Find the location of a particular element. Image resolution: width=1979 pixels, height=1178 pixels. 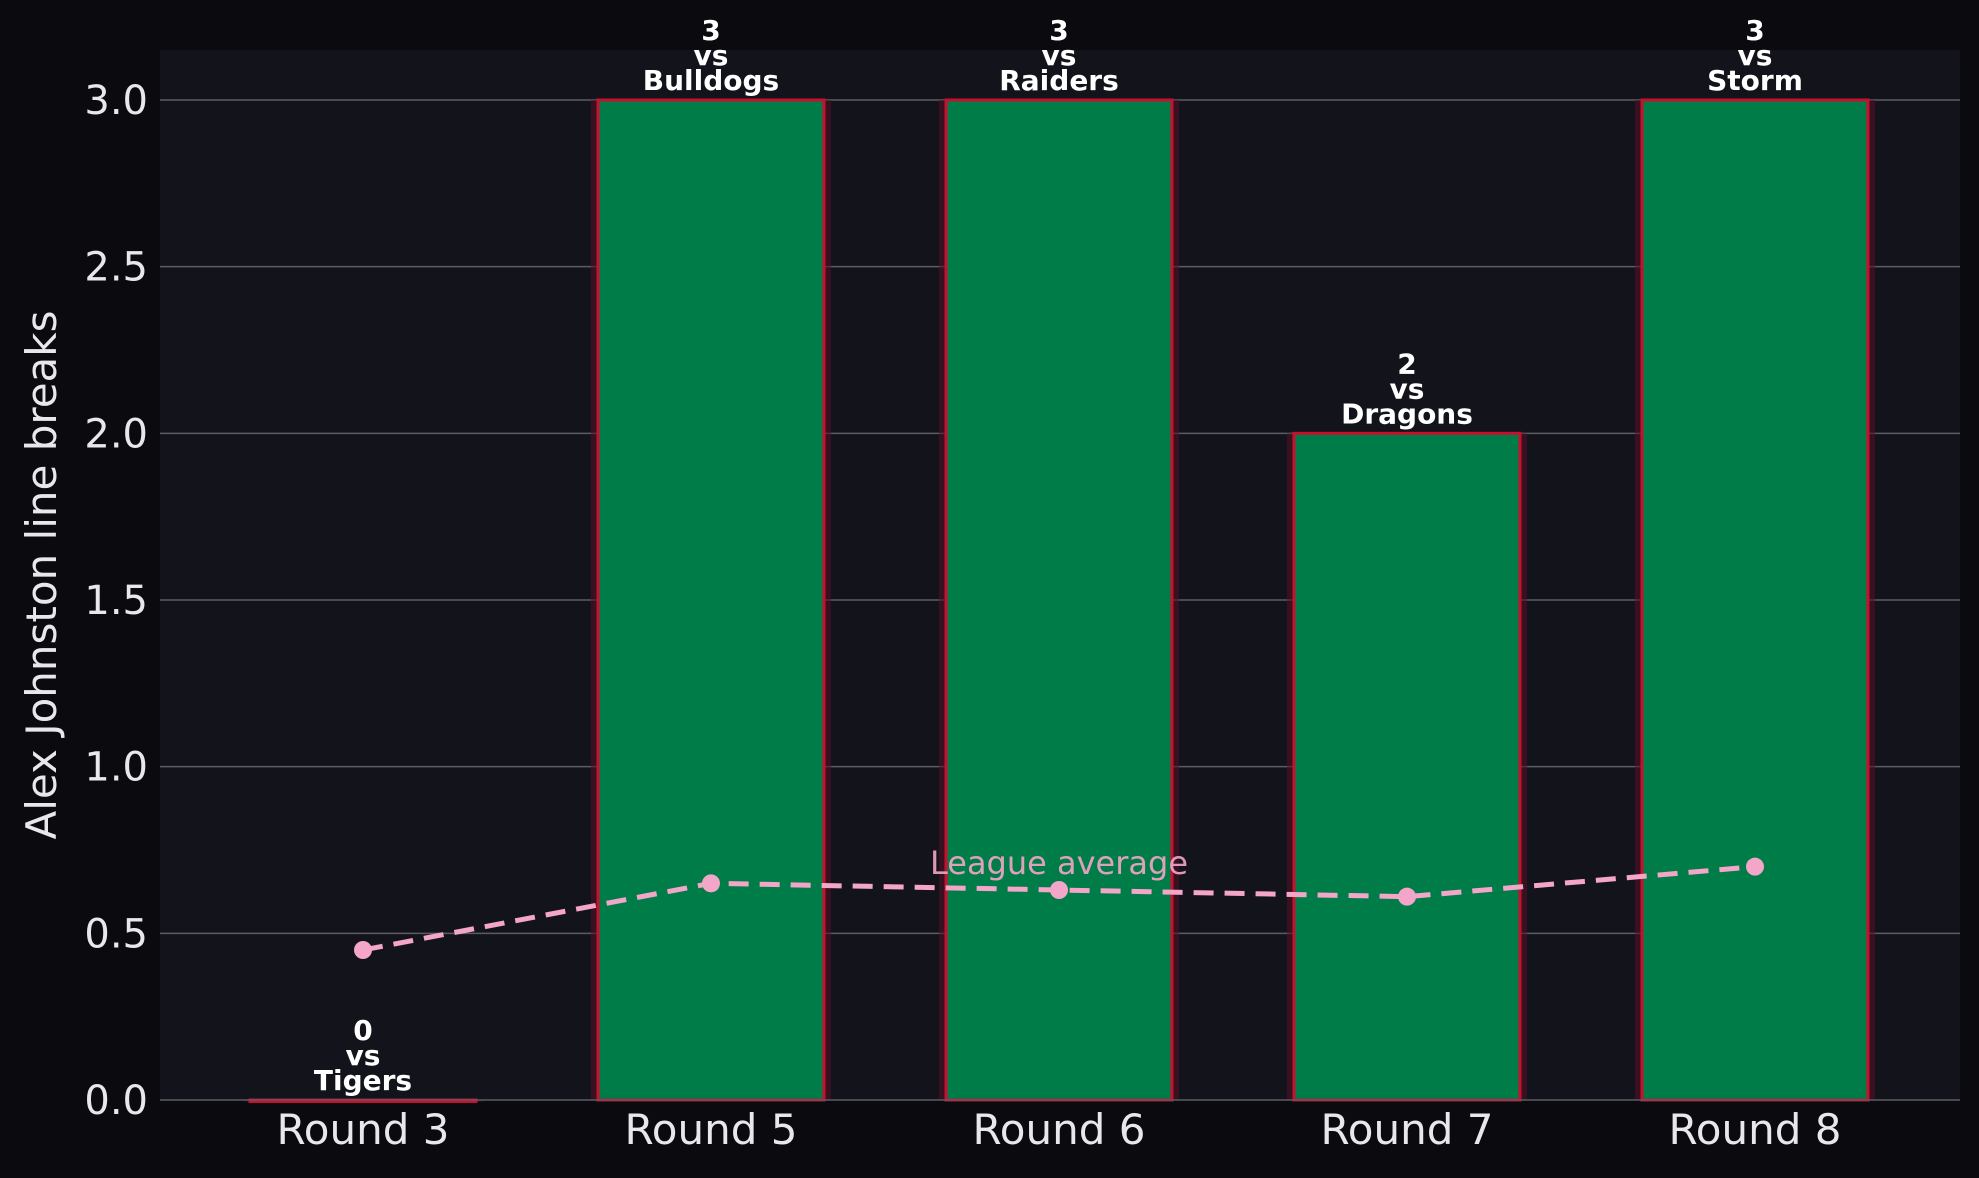

x-tick-label: Round 8 is located at coordinates (1755, 1129).